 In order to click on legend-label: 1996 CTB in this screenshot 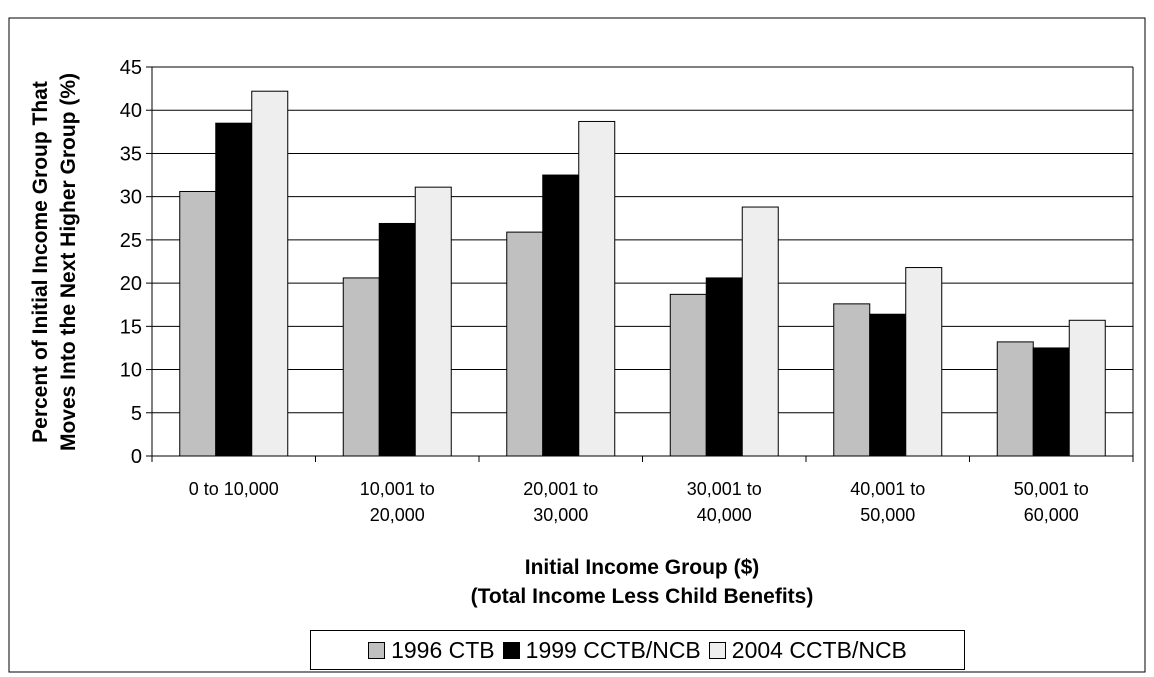, I will do `click(443, 649)`.